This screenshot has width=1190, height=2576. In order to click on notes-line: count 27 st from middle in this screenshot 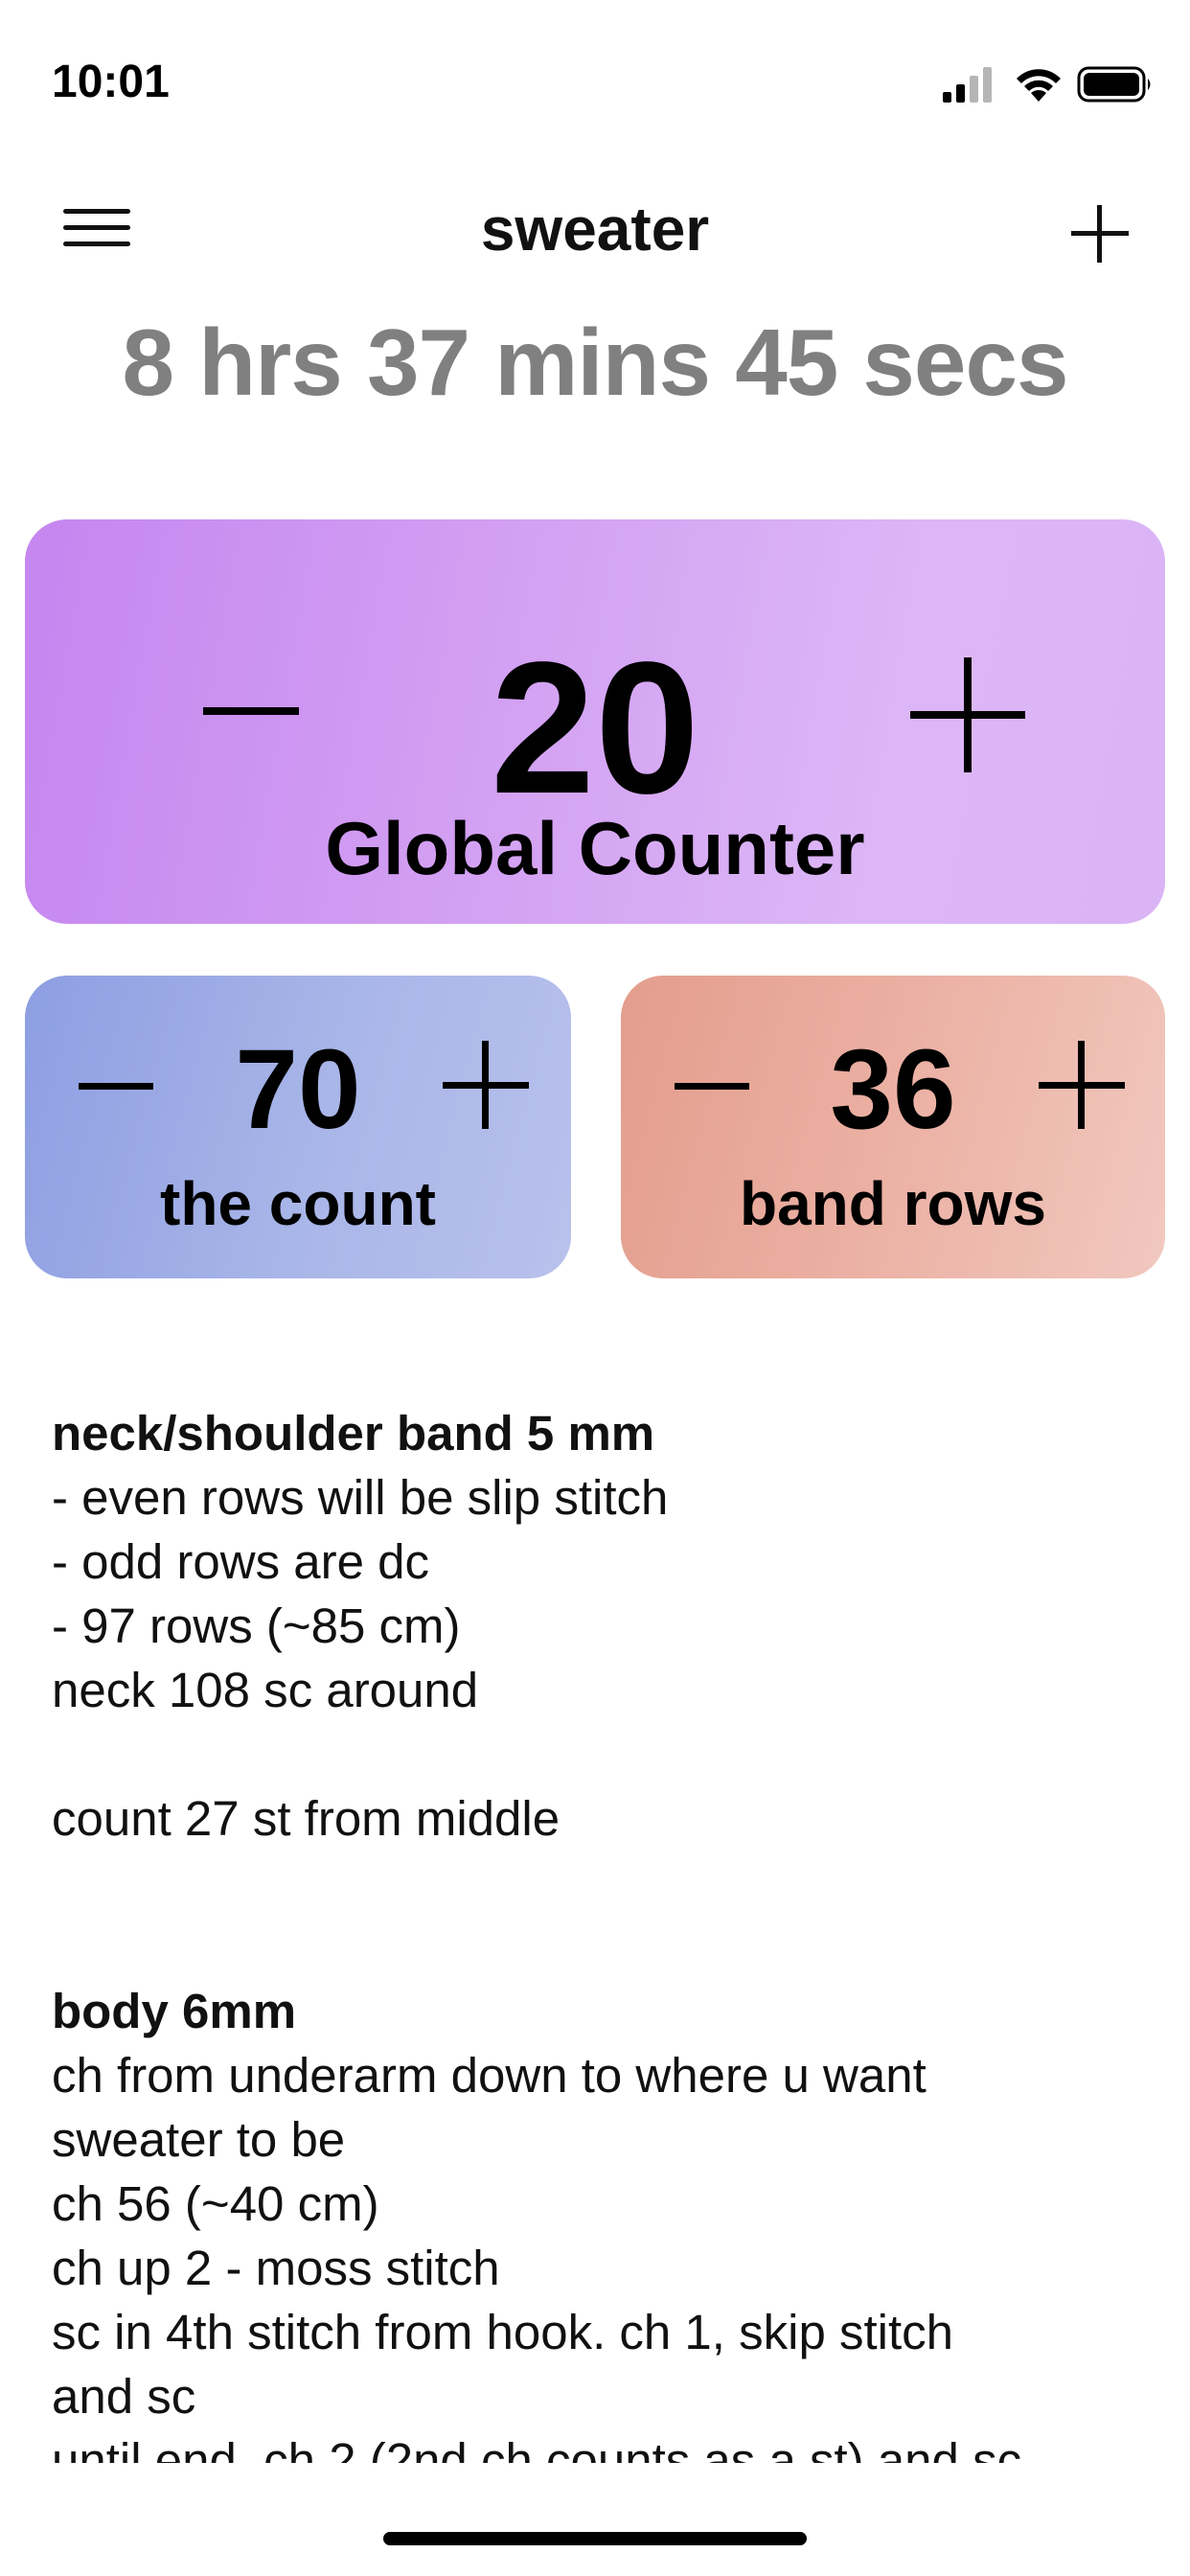, I will do `click(307, 1818)`.